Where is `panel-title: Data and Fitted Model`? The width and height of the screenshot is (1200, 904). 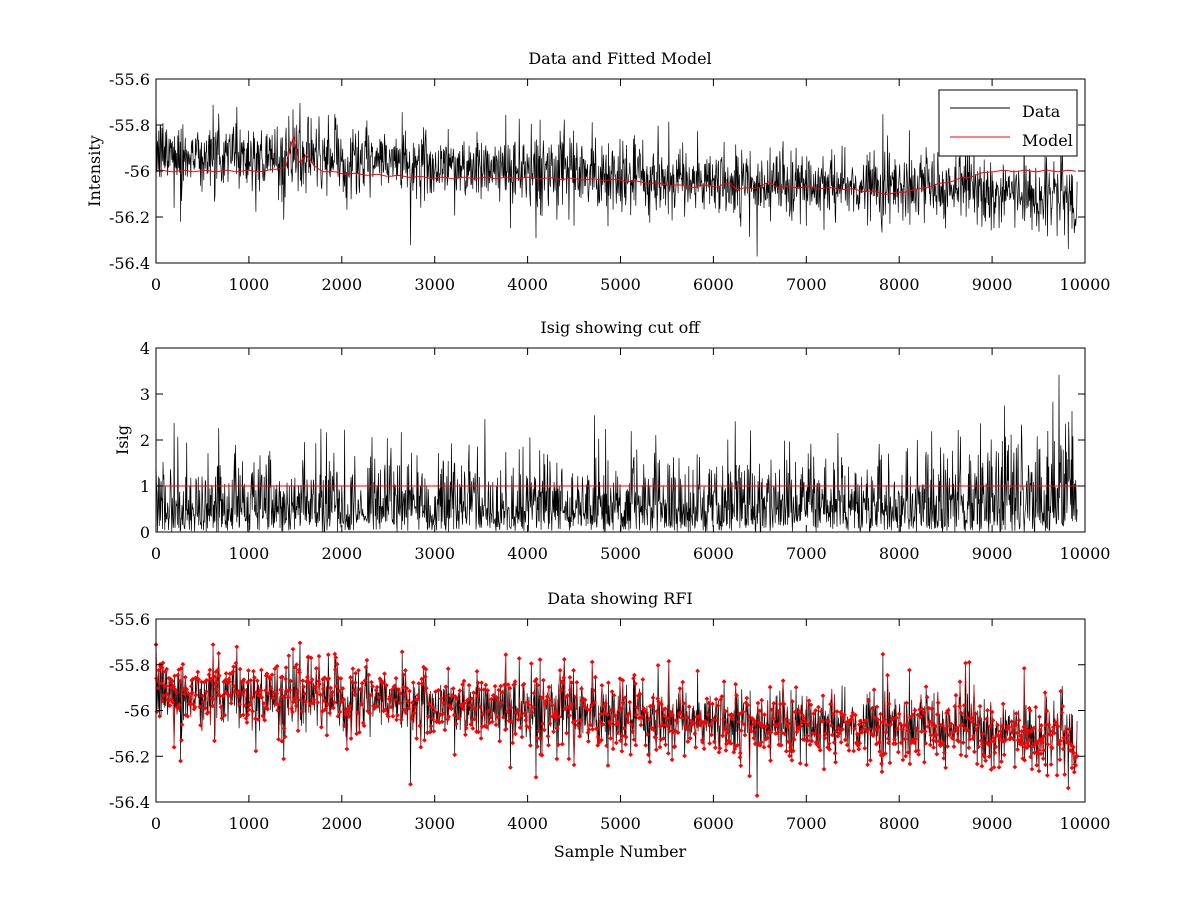 panel-title: Data and Fitted Model is located at coordinates (619, 58).